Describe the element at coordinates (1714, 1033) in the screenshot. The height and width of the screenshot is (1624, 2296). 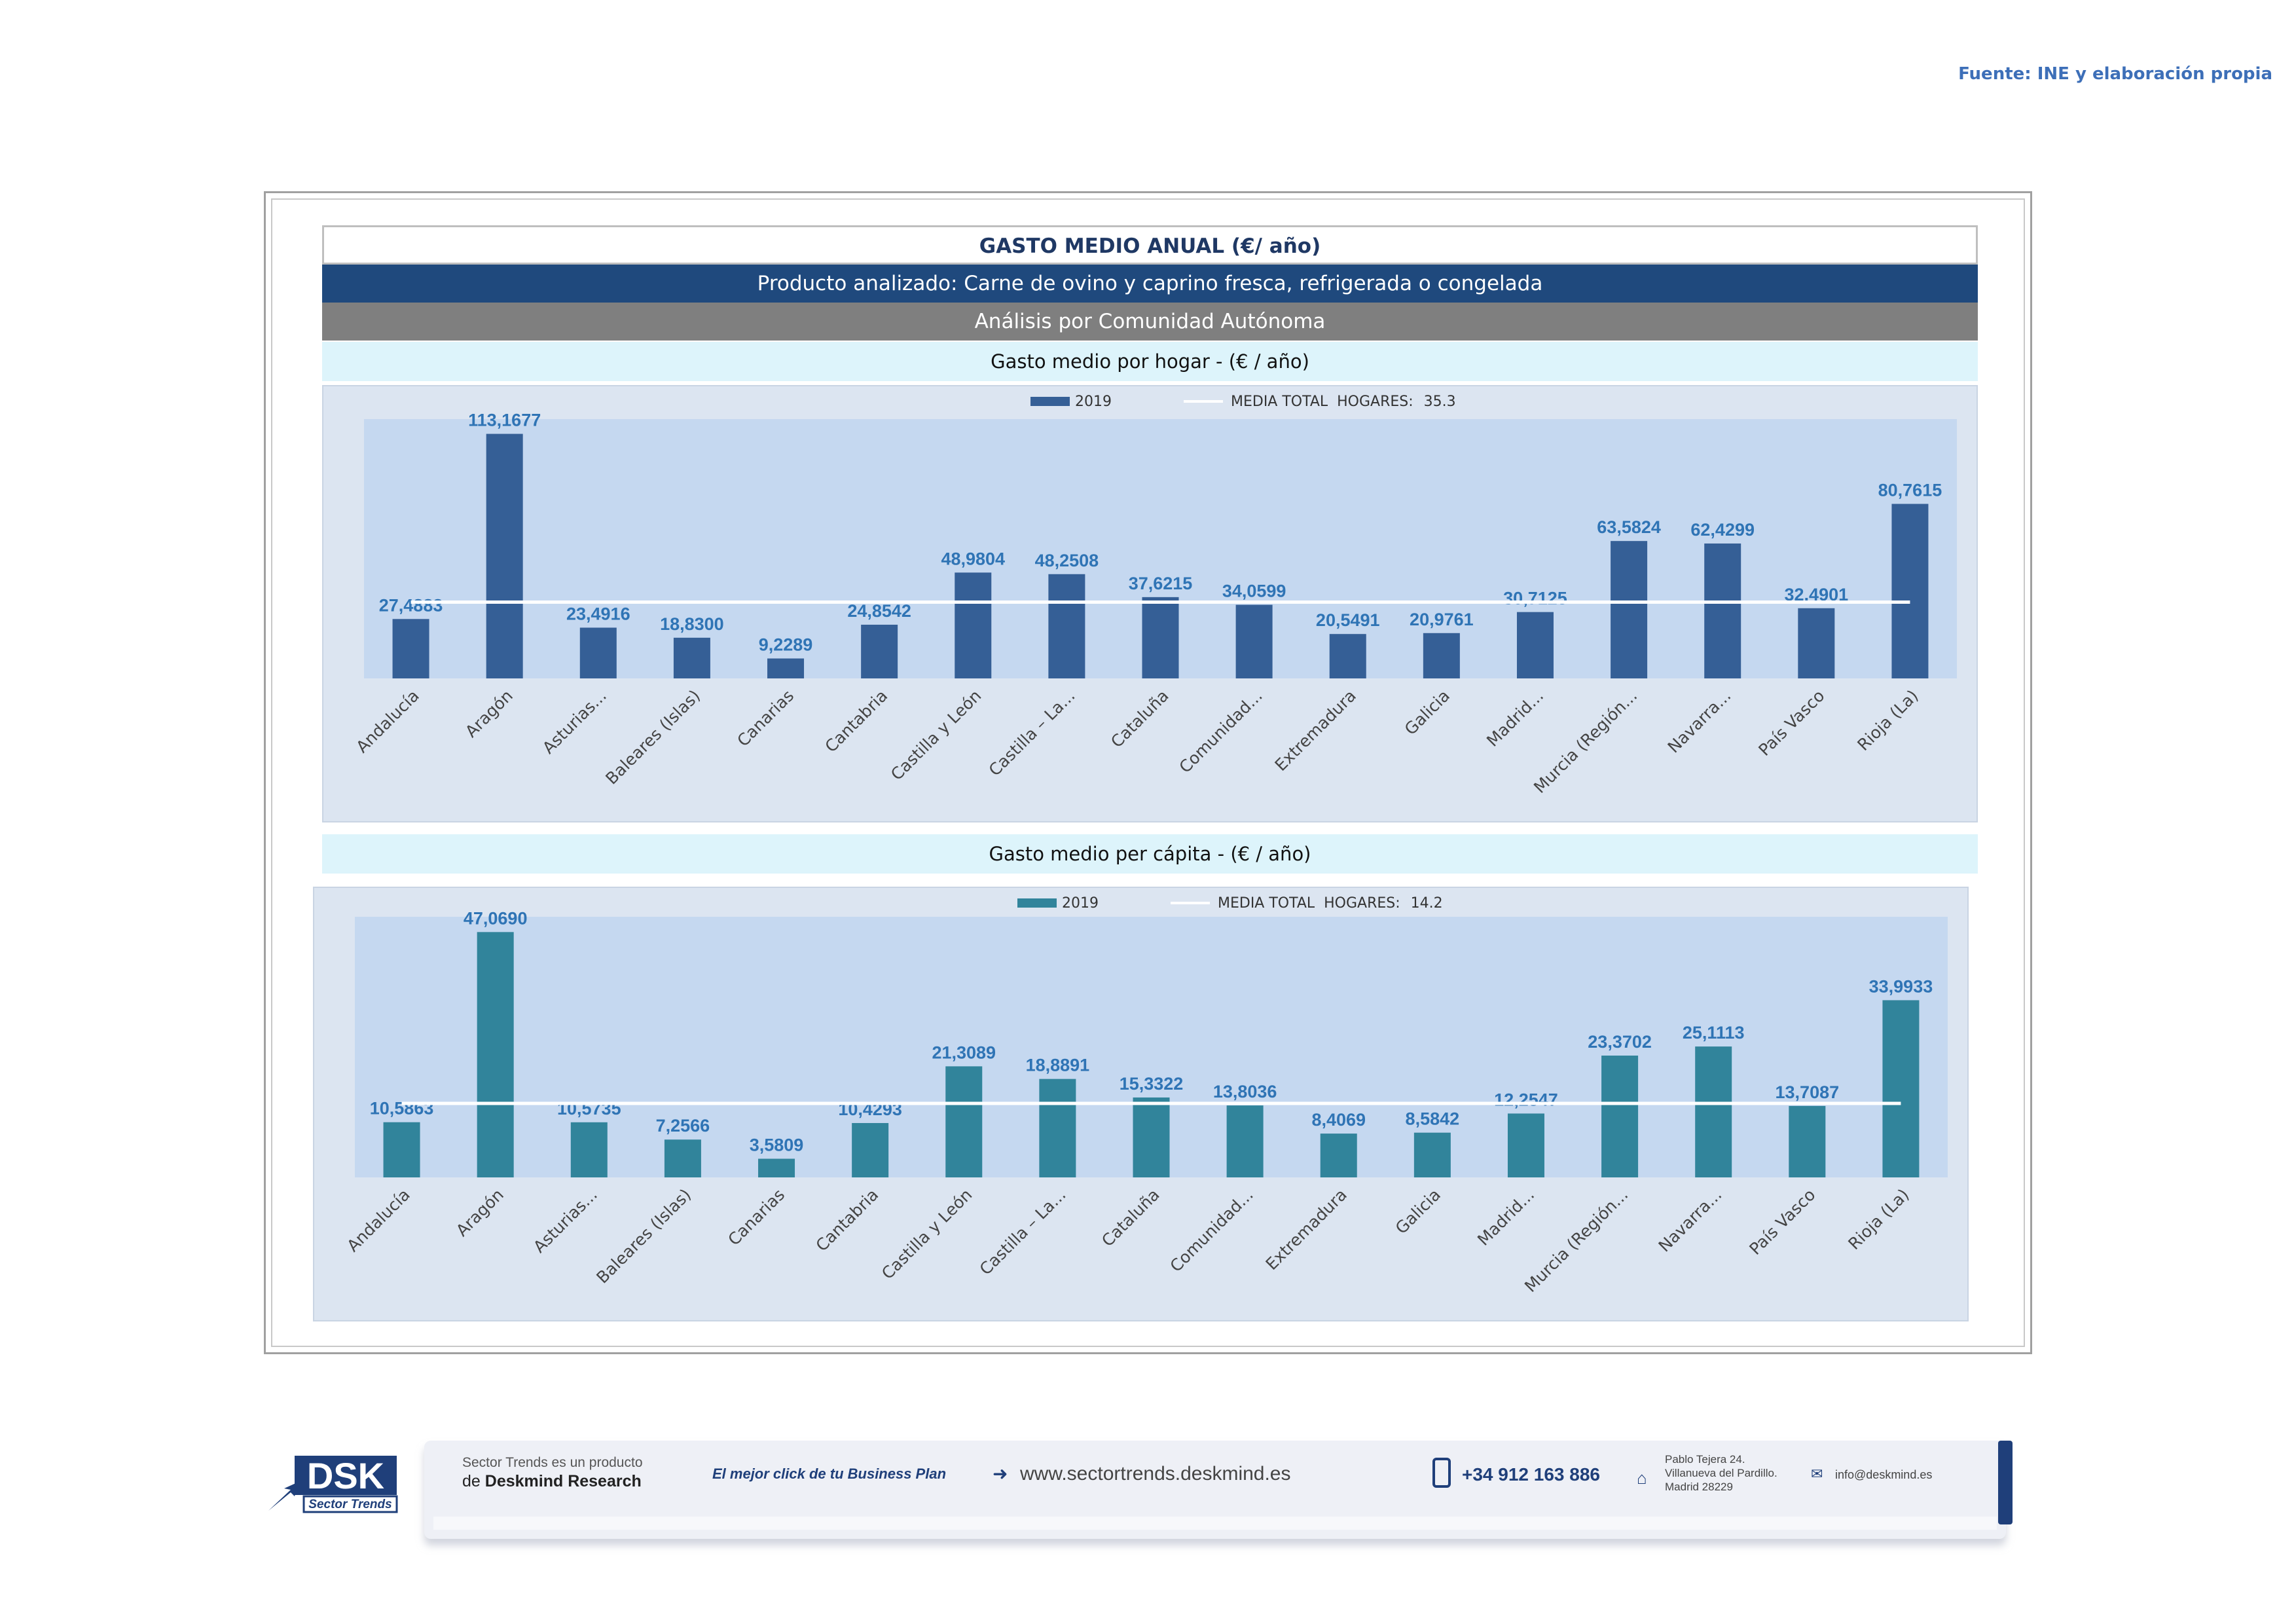
I see `capita-data-label: 25,1113` at that location.